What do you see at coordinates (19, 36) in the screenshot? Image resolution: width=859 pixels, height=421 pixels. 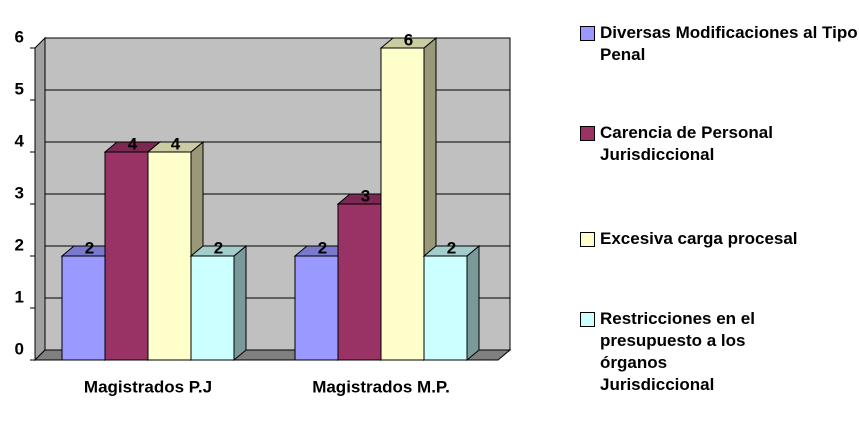 I see `y-tick-label: 6` at bounding box center [19, 36].